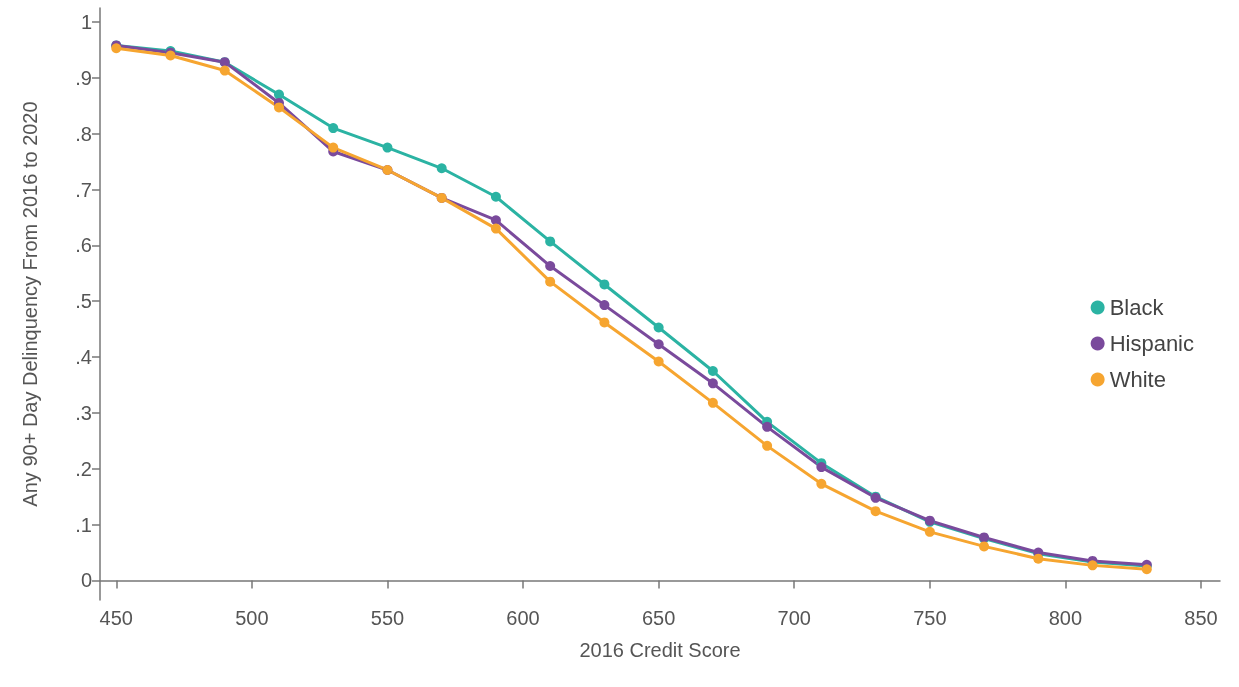 The width and height of the screenshot is (1239, 687). I want to click on x-tick-label: 500, so click(252, 618).